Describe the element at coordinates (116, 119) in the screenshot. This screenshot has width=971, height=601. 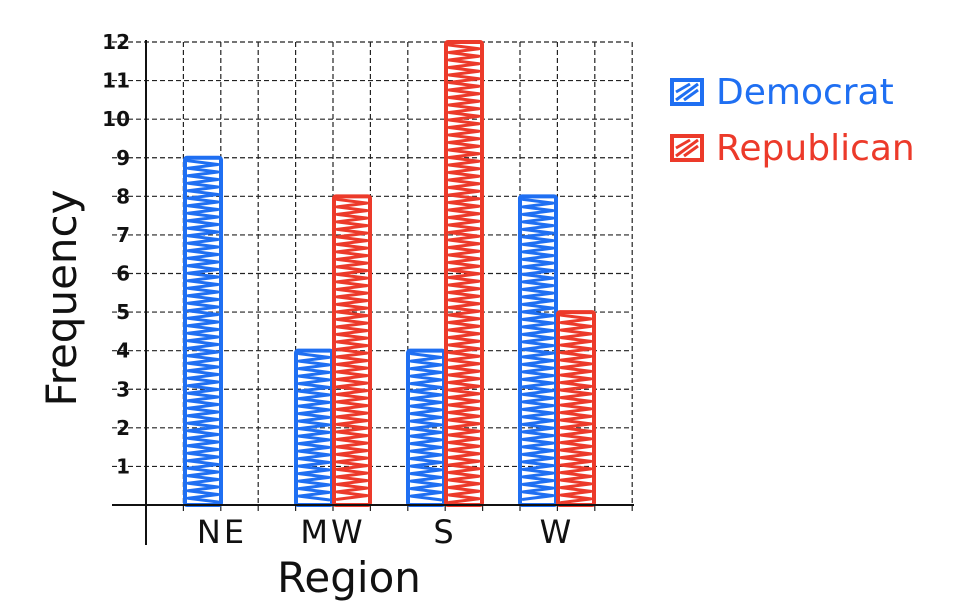
I see `y-tick-label: 10` at that location.